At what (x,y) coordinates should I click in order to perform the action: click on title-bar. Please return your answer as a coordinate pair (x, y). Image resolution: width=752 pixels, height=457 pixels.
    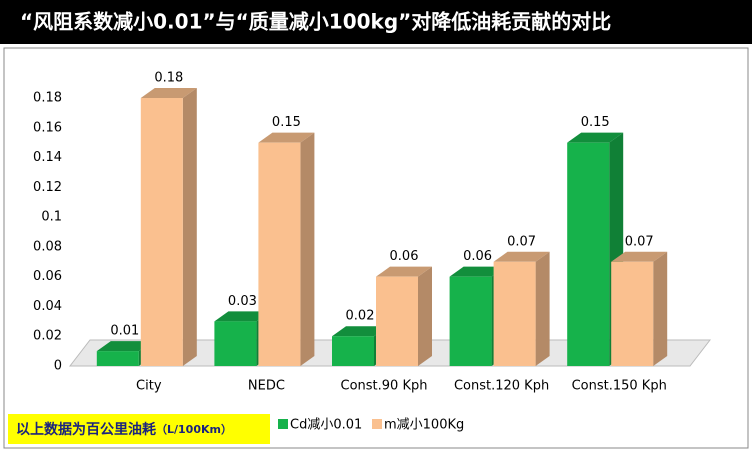
    Looking at the image, I should click on (376, 22).